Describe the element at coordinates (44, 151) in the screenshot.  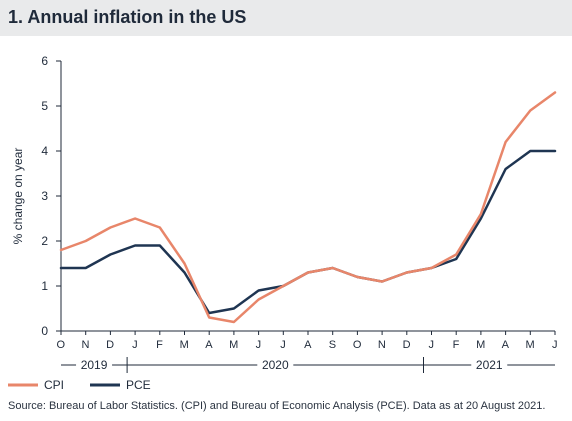
I see `y-tick-label: 4` at that location.